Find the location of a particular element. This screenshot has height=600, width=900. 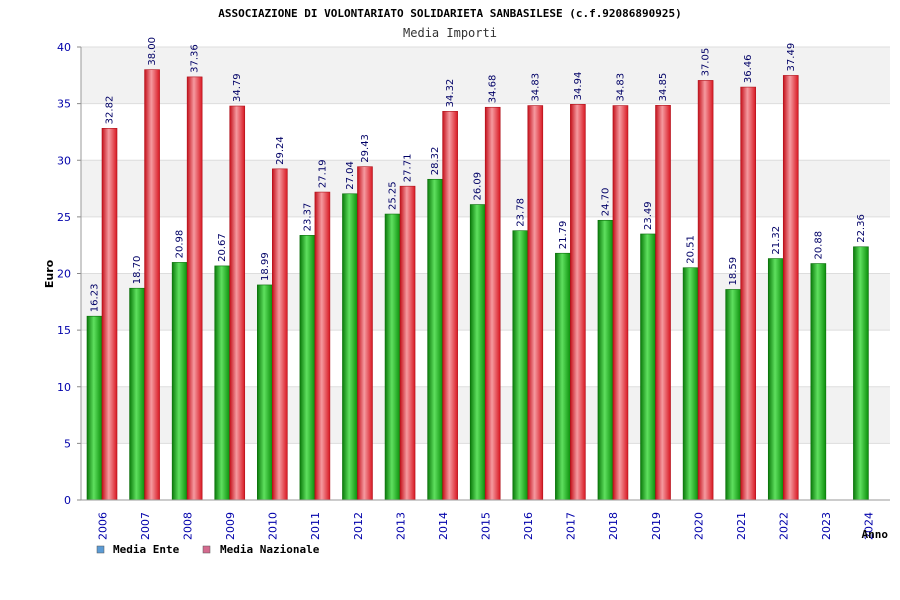

y-tick-label: 10 is located at coordinates (64, 387).